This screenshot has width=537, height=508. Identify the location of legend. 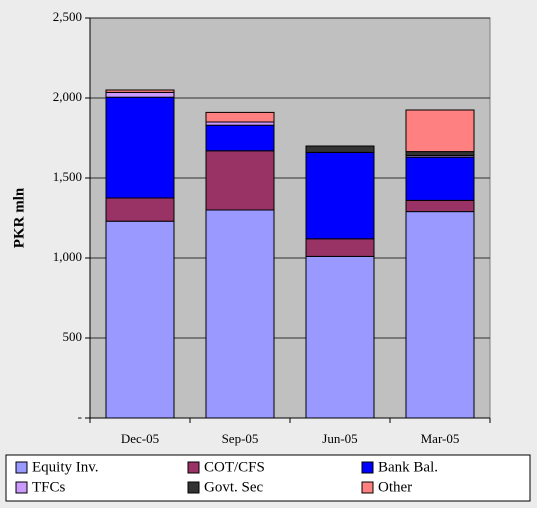
(268, 478).